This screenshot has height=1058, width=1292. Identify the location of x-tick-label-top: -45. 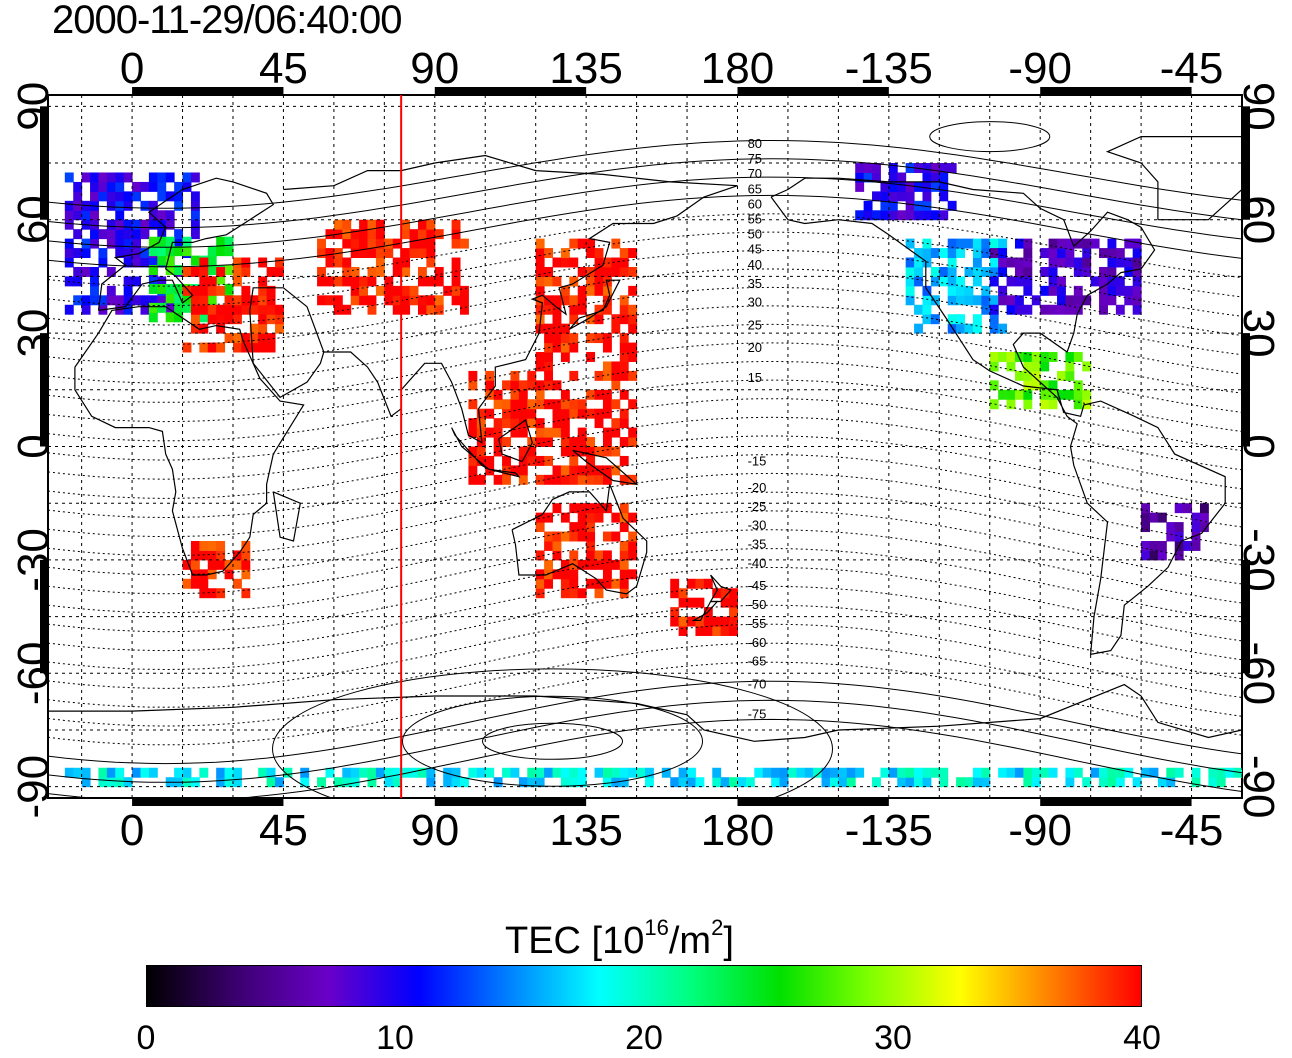
(1192, 68).